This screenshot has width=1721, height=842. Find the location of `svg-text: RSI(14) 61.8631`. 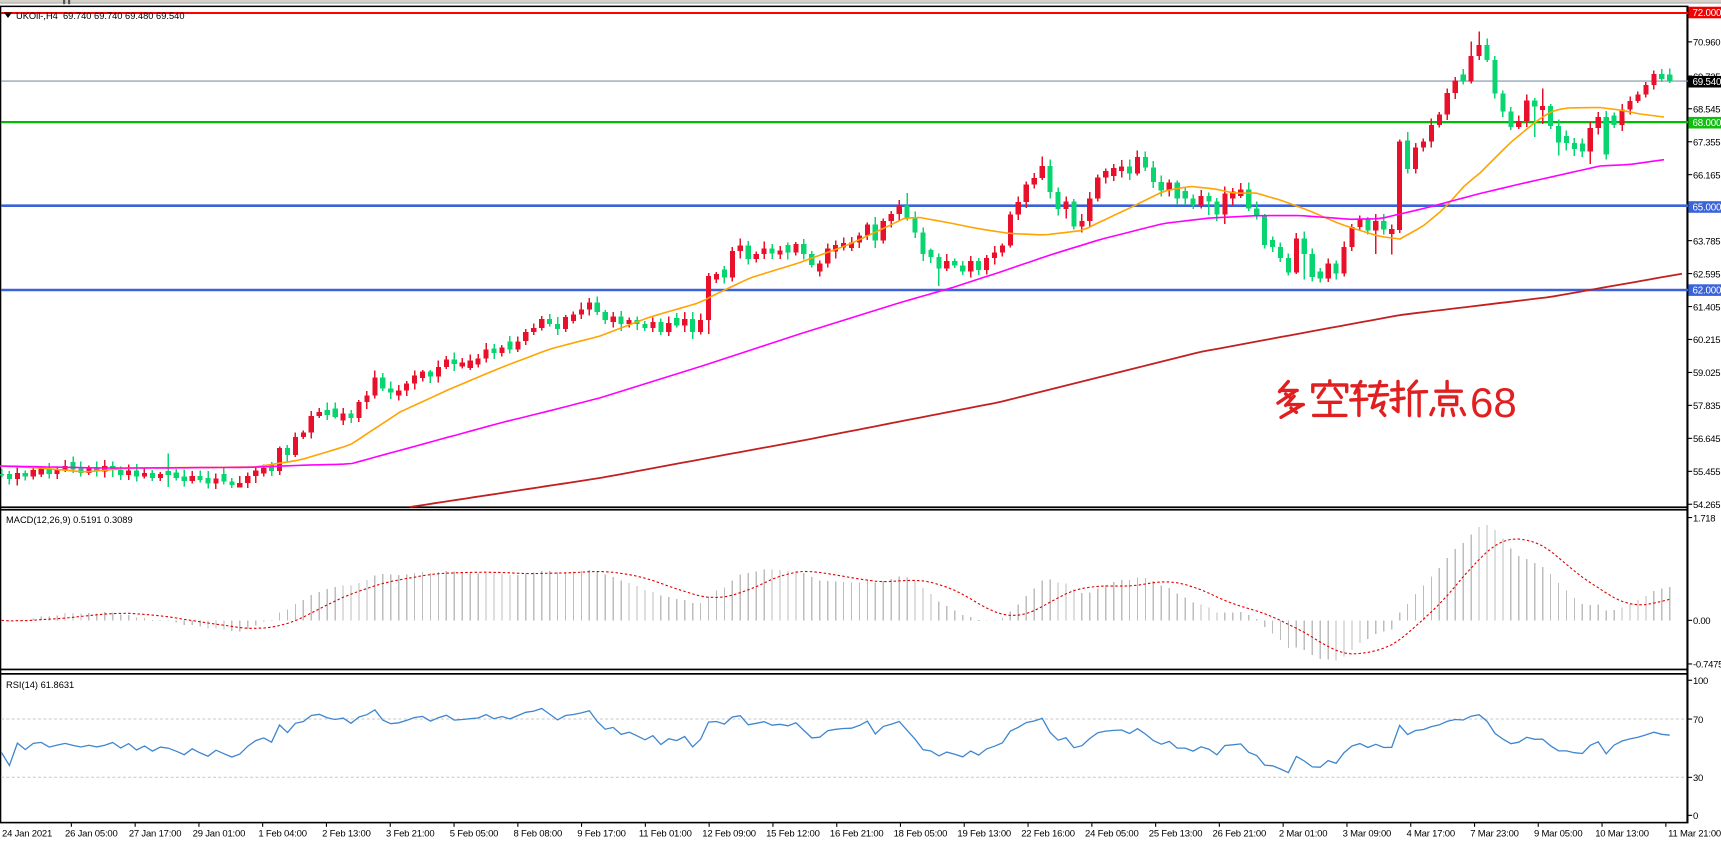

svg-text: RSI(14) 61.8631 is located at coordinates (40, 685).